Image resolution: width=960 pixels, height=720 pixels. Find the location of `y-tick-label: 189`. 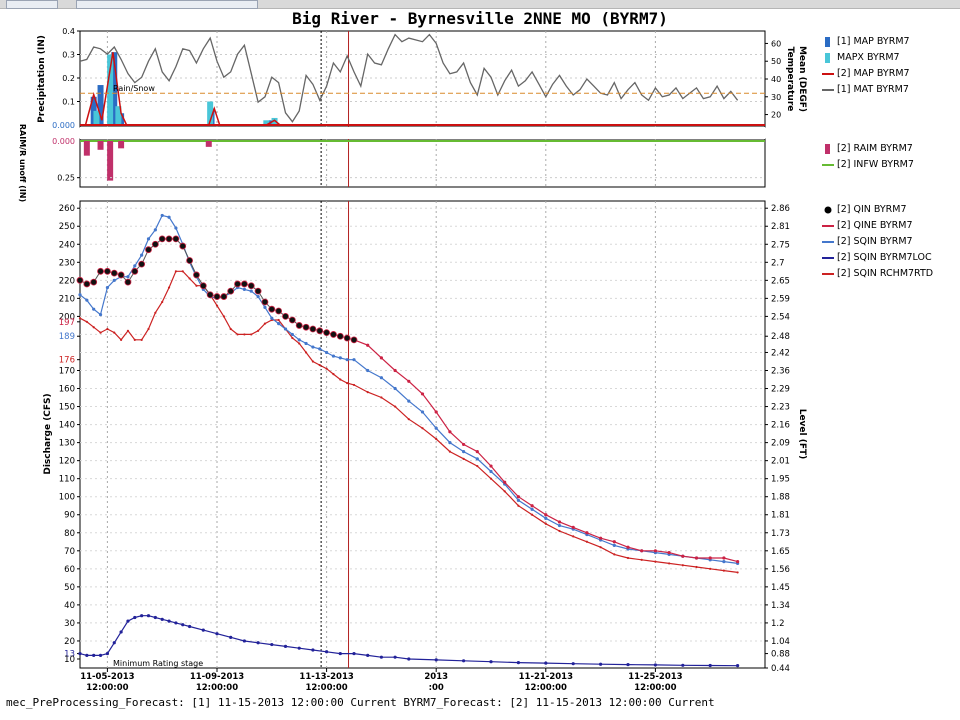

y-tick-label: 189 is located at coordinates (67, 337).